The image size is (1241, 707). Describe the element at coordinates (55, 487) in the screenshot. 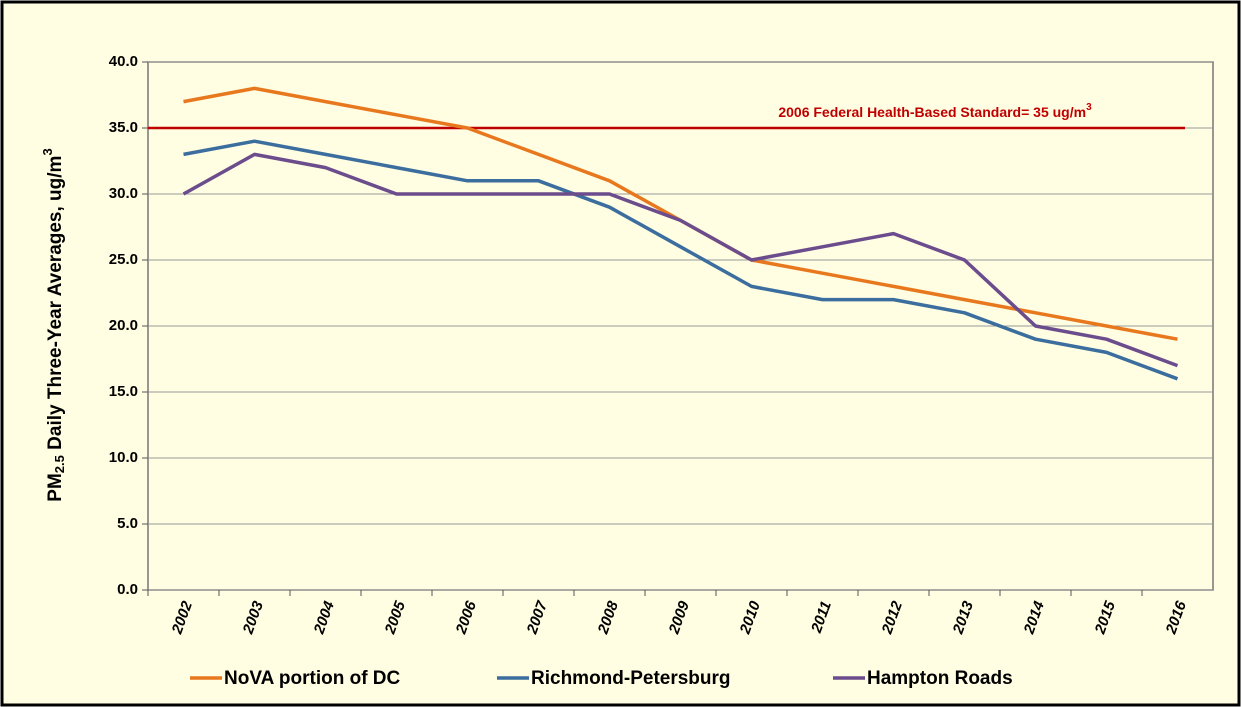

I see `y-label-main: PM` at that location.